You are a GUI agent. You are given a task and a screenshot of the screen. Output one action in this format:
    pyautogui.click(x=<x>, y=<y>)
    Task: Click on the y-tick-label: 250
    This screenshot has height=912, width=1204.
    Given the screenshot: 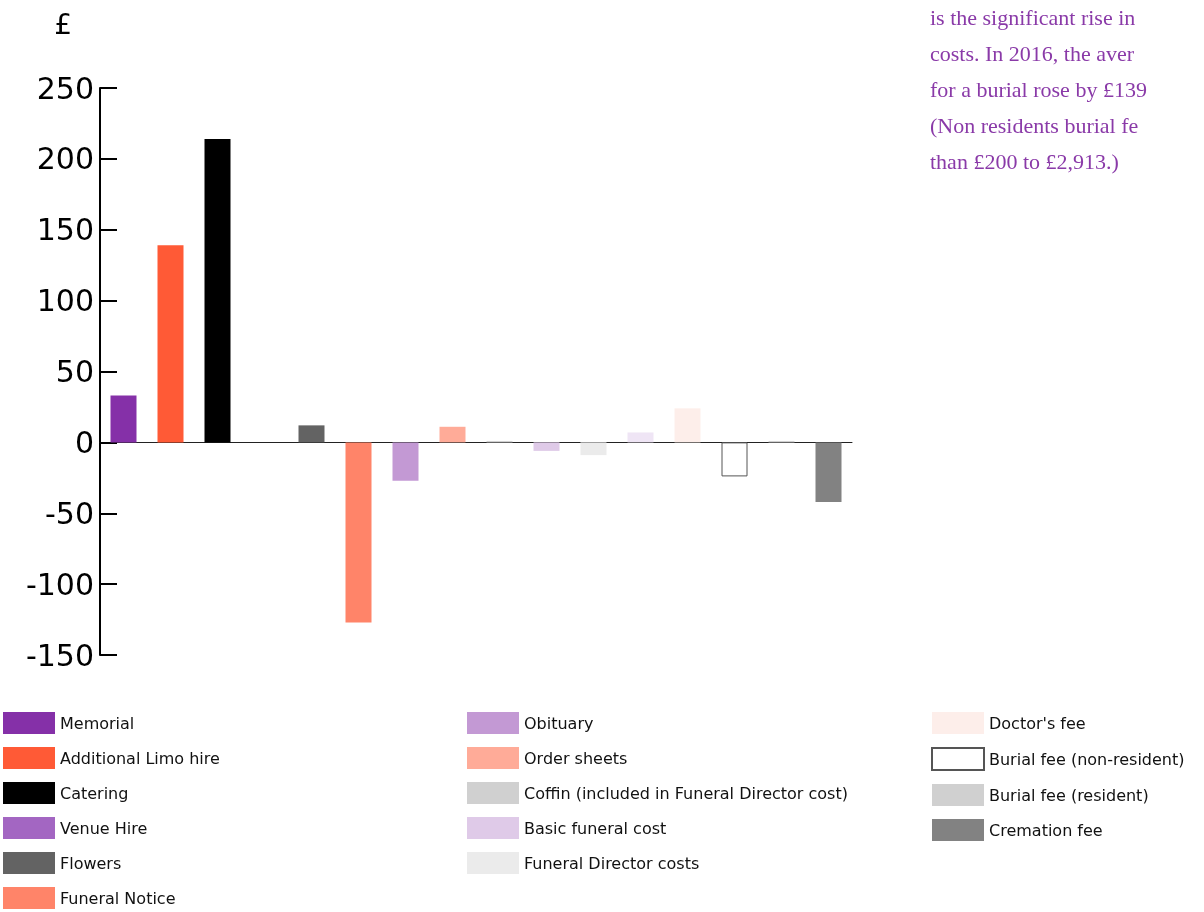 What is the action you would take?
    pyautogui.click(x=65, y=88)
    